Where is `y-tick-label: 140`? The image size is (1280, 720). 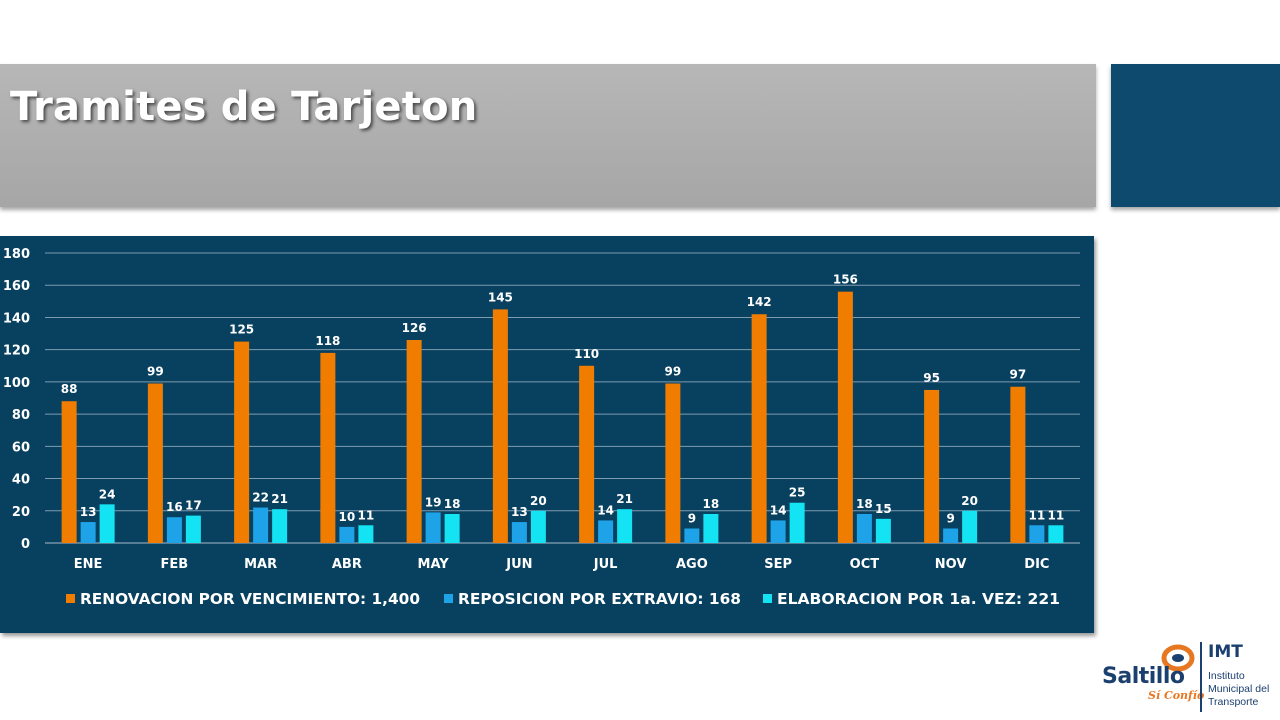
y-tick-label: 140 is located at coordinates (16, 318).